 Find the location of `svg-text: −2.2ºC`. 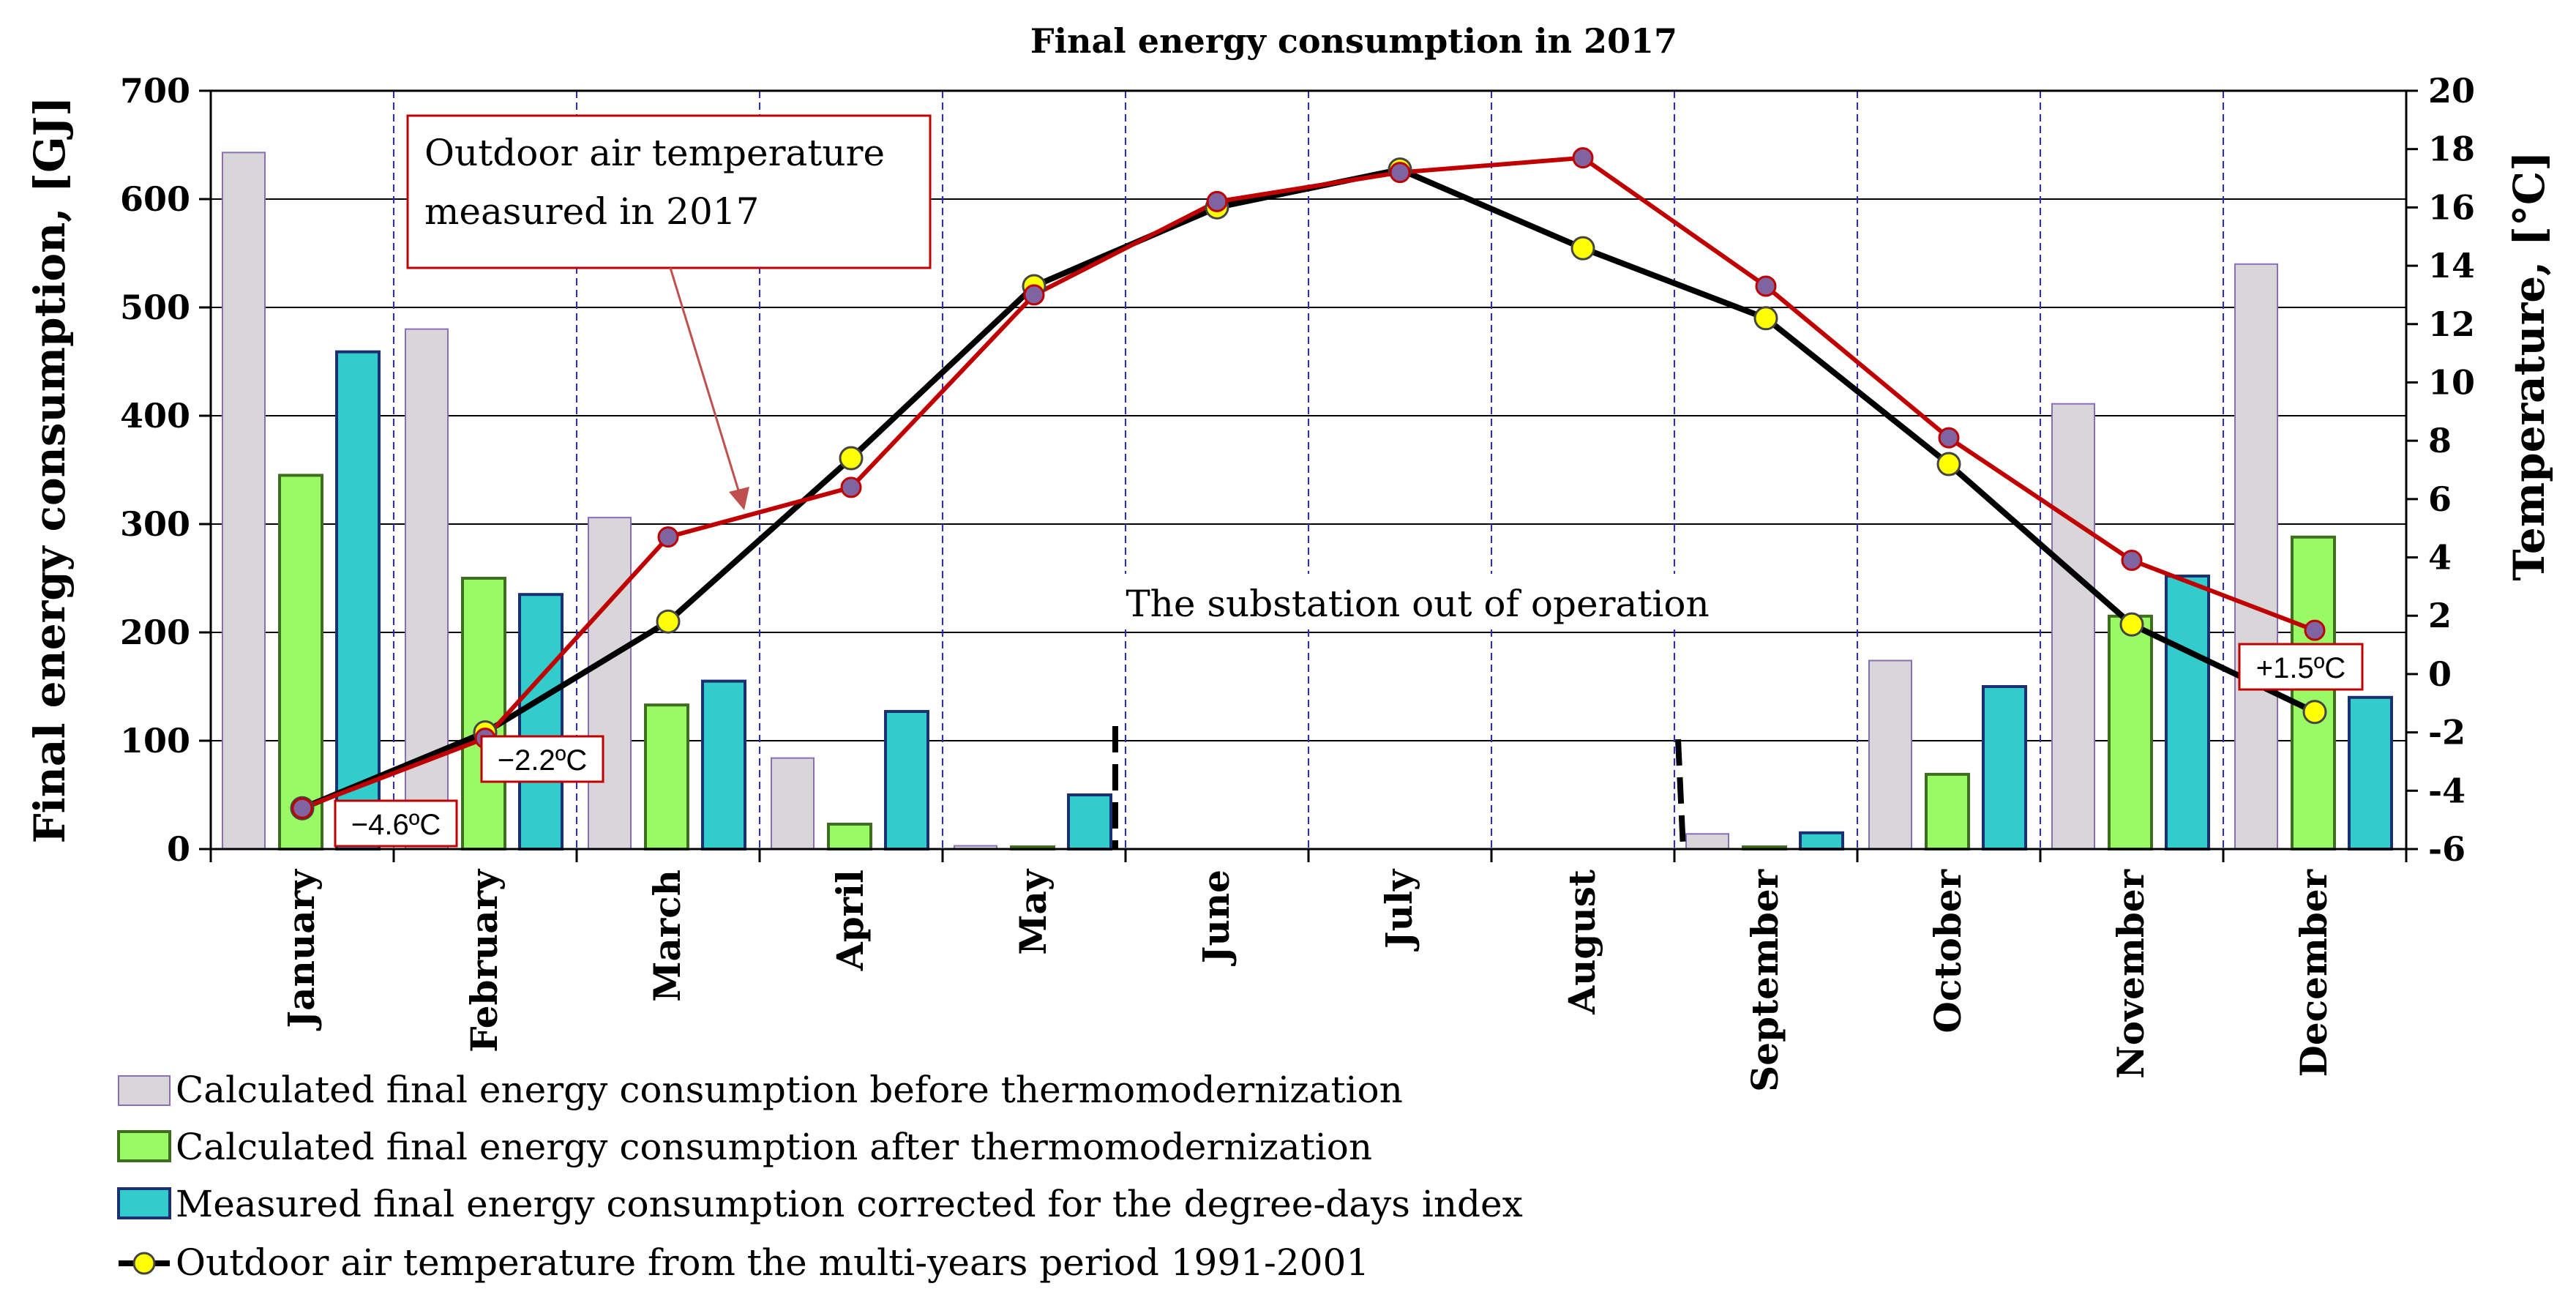

svg-text: −2.2ºC is located at coordinates (542, 761).